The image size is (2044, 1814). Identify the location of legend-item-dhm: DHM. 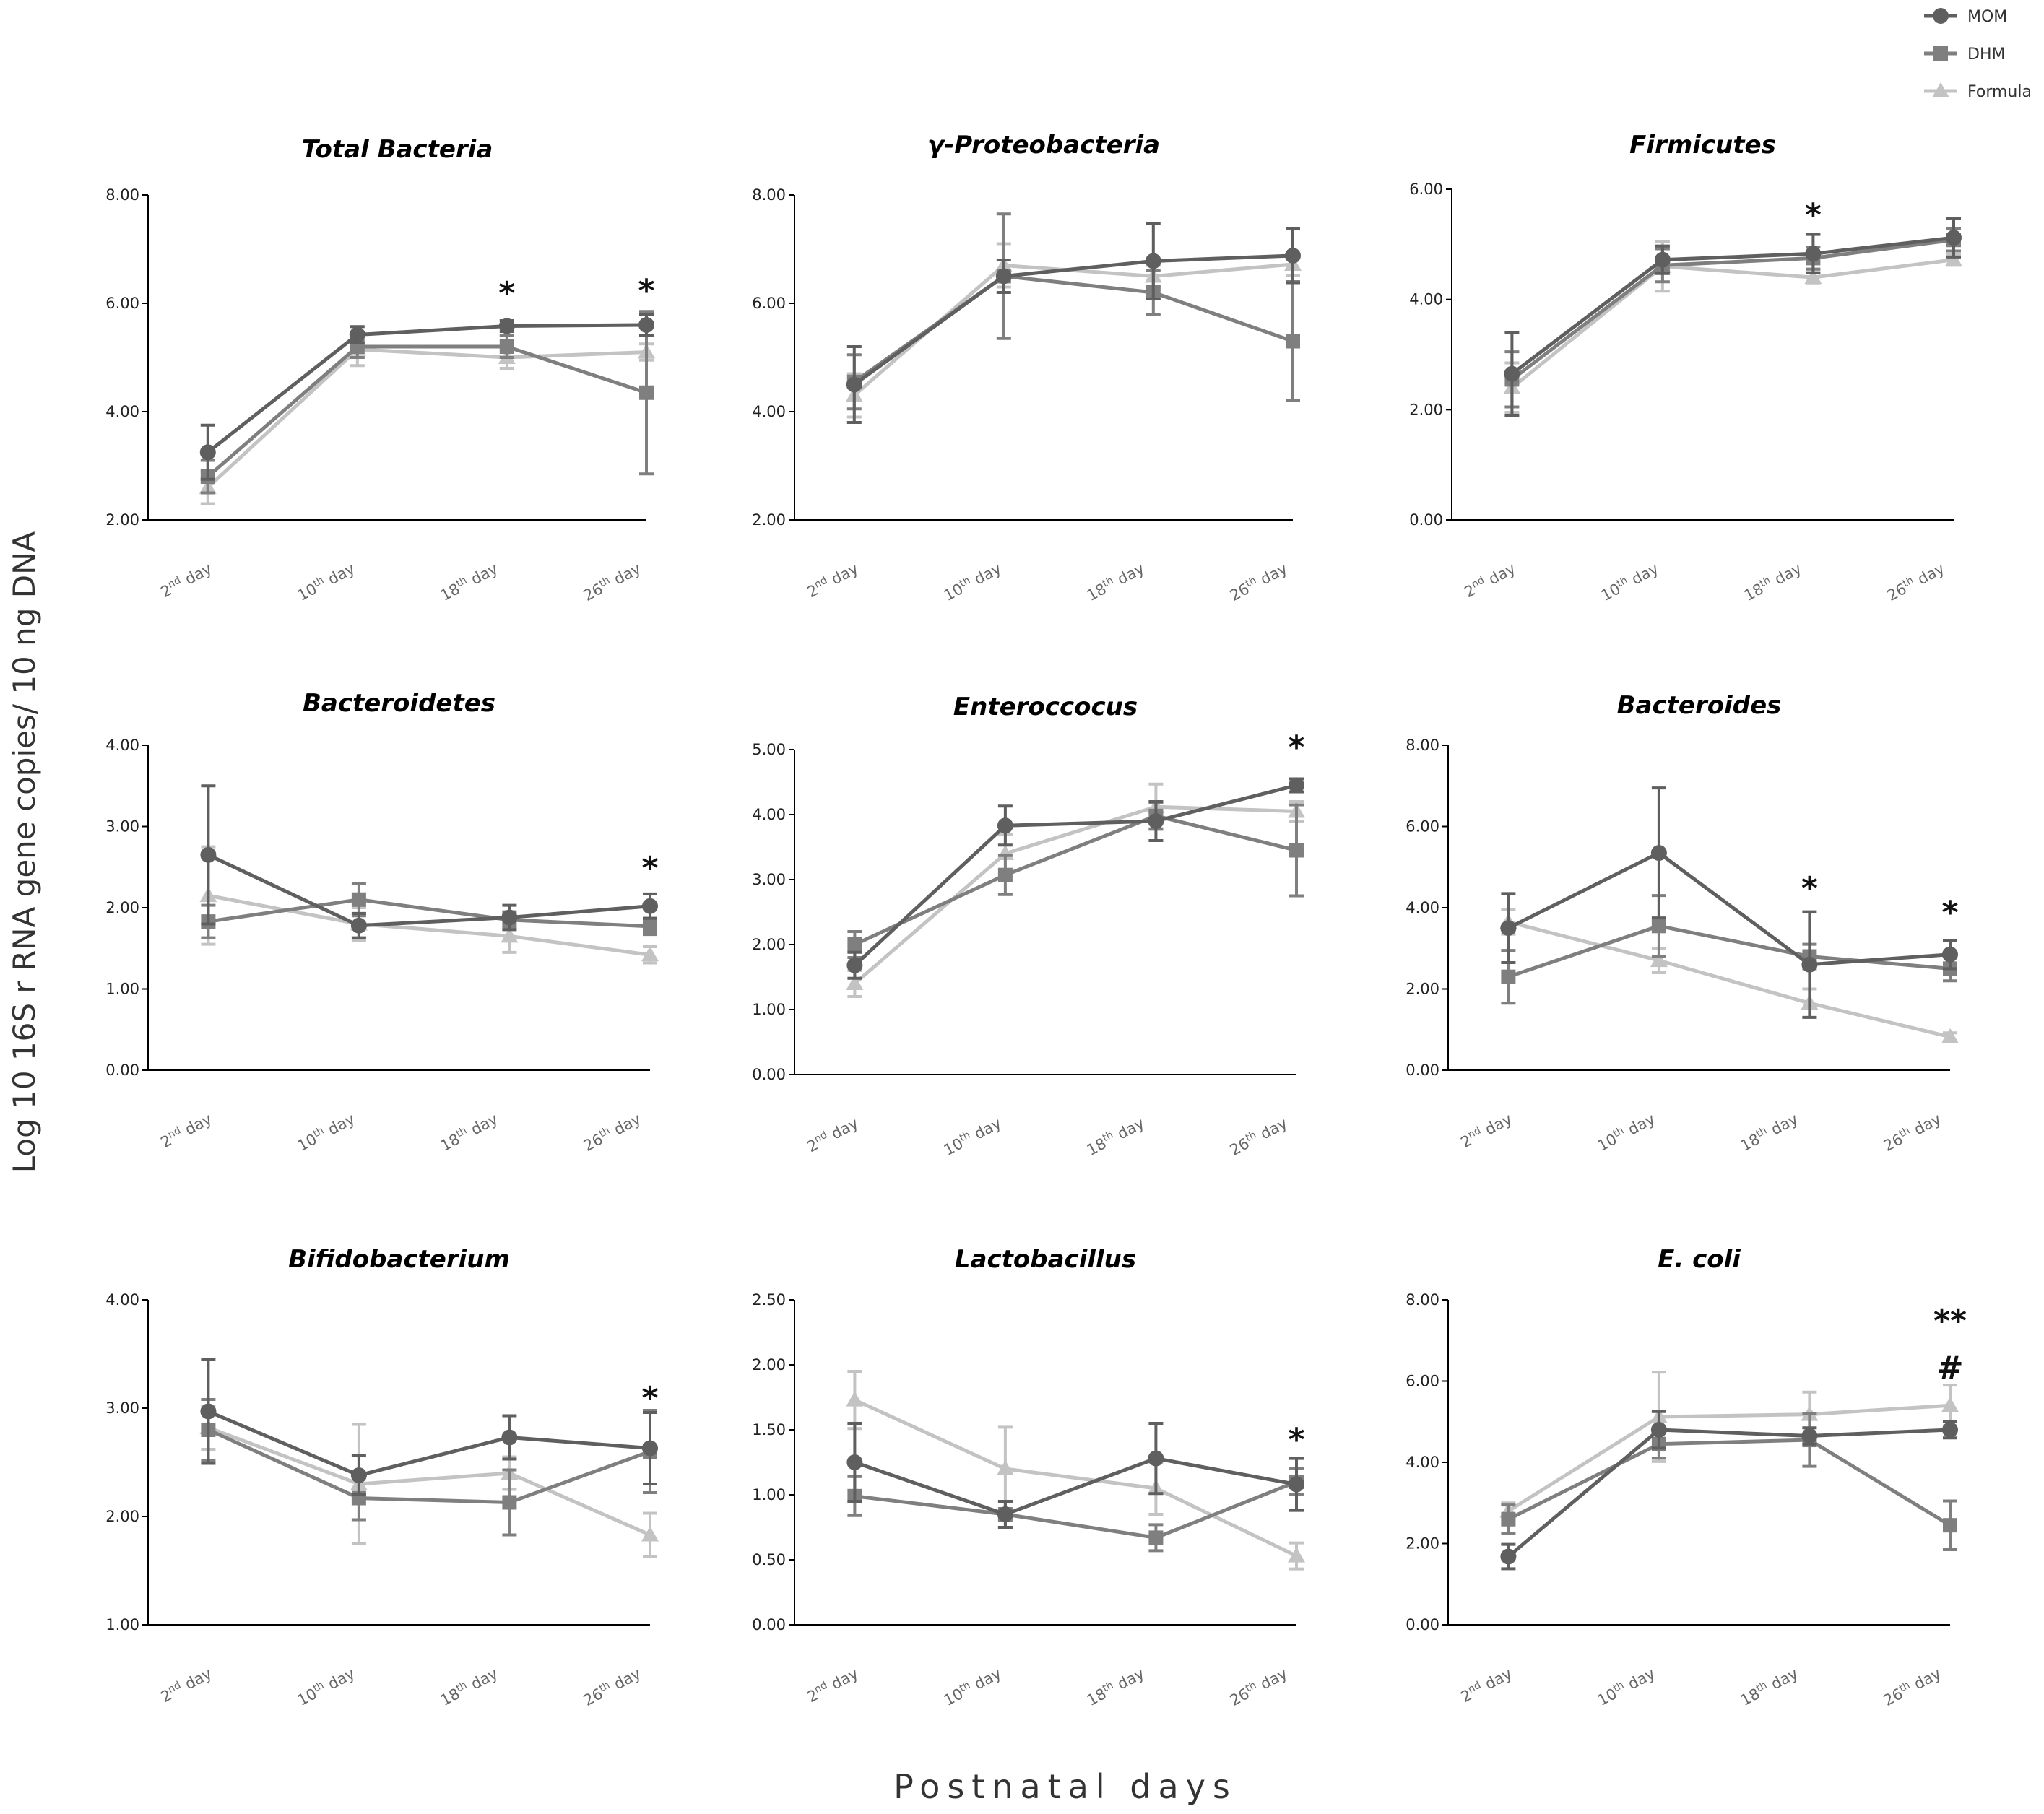
(1965, 54).